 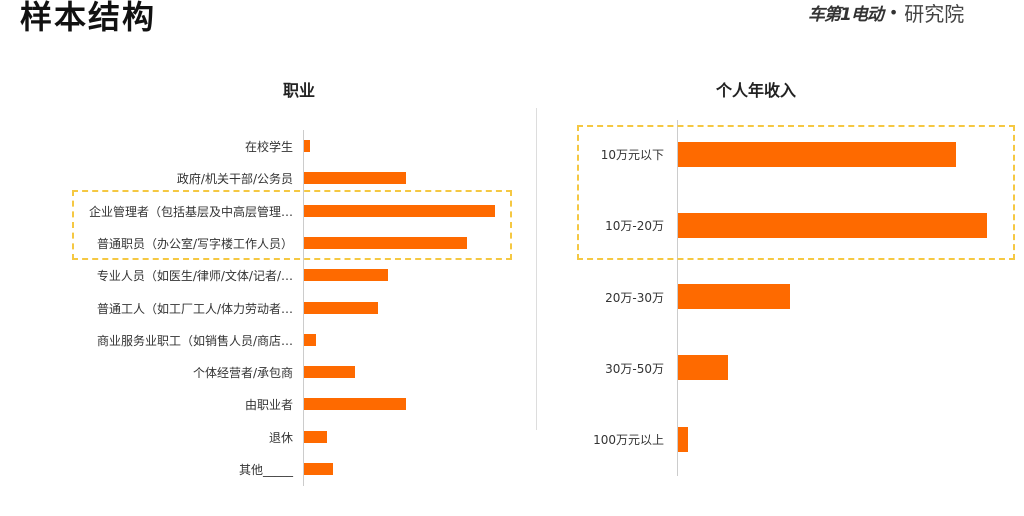 What do you see at coordinates (634, 368) in the screenshot?
I see `income-category-label: 30万-50万` at bounding box center [634, 368].